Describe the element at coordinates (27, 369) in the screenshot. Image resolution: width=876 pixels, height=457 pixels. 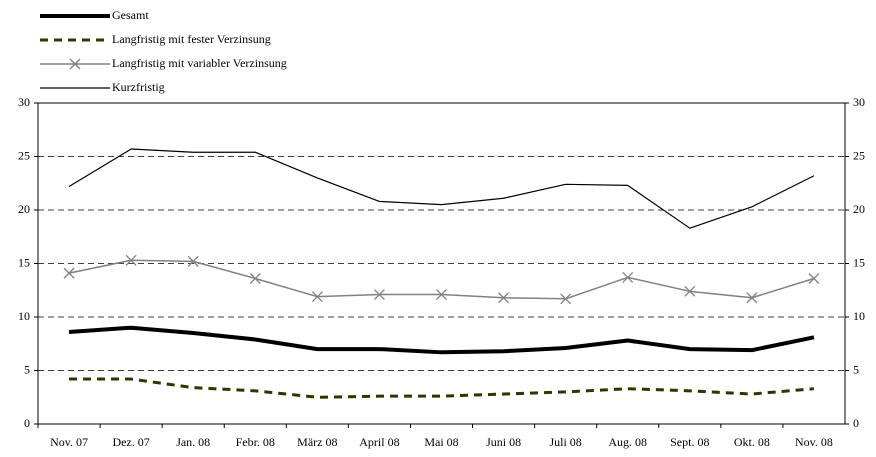
I see `y-tick-label: 5` at that location.